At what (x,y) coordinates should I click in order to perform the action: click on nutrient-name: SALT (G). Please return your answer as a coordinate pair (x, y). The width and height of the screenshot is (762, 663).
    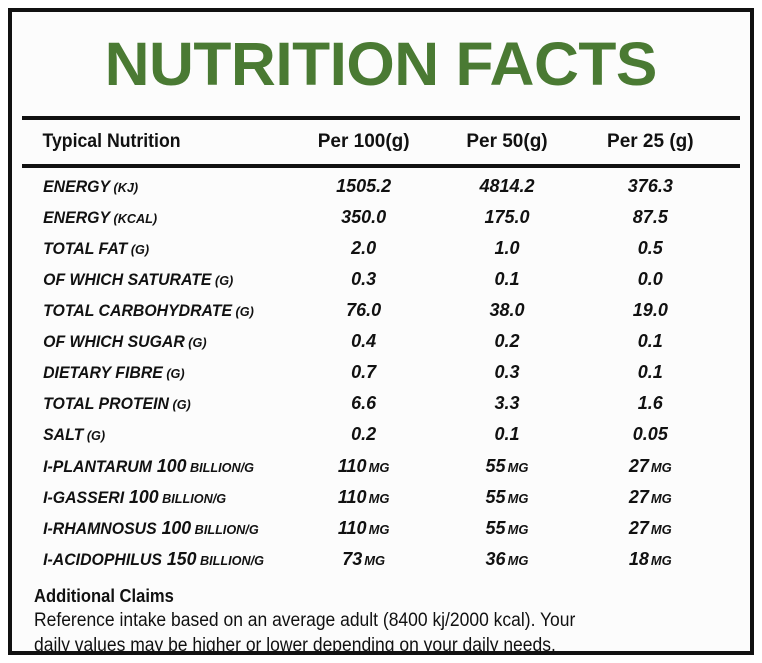
    Looking at the image, I should click on (151, 435).